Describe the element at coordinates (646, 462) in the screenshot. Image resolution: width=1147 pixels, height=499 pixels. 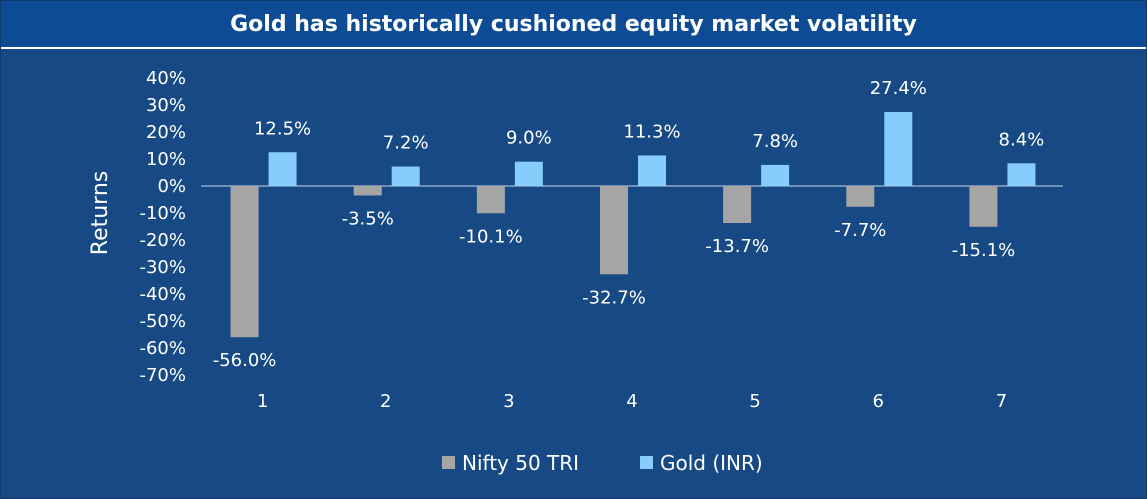
I see `legend-swatch-gold` at that location.